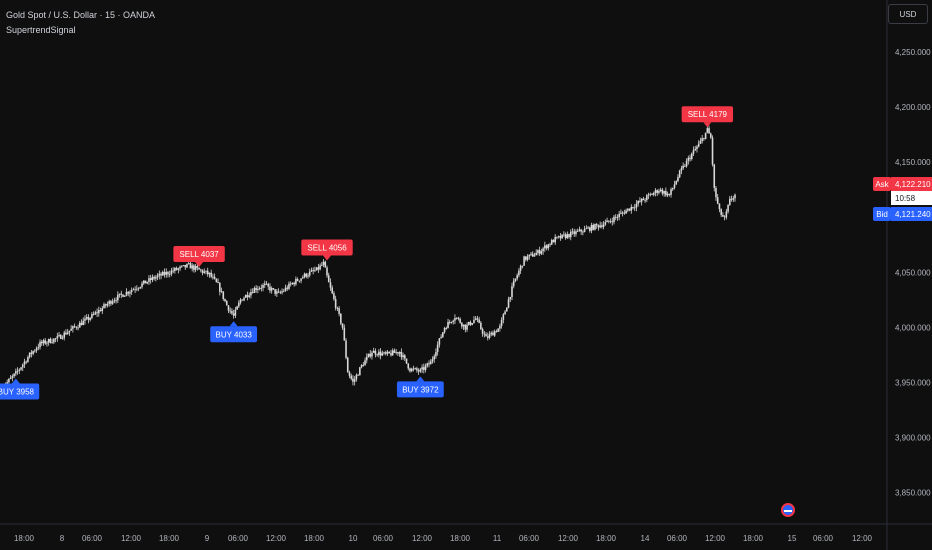  What do you see at coordinates (911, 198) in the screenshot?
I see `countdown-box` at bounding box center [911, 198].